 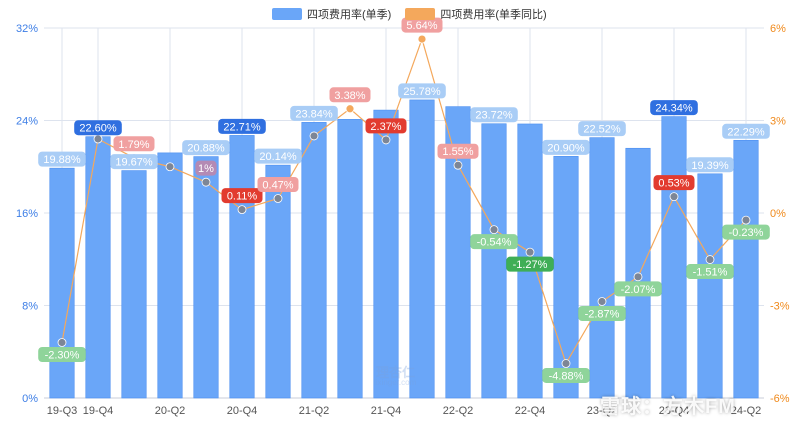 I want to click on data-label: -1.51%, so click(x=710, y=273).